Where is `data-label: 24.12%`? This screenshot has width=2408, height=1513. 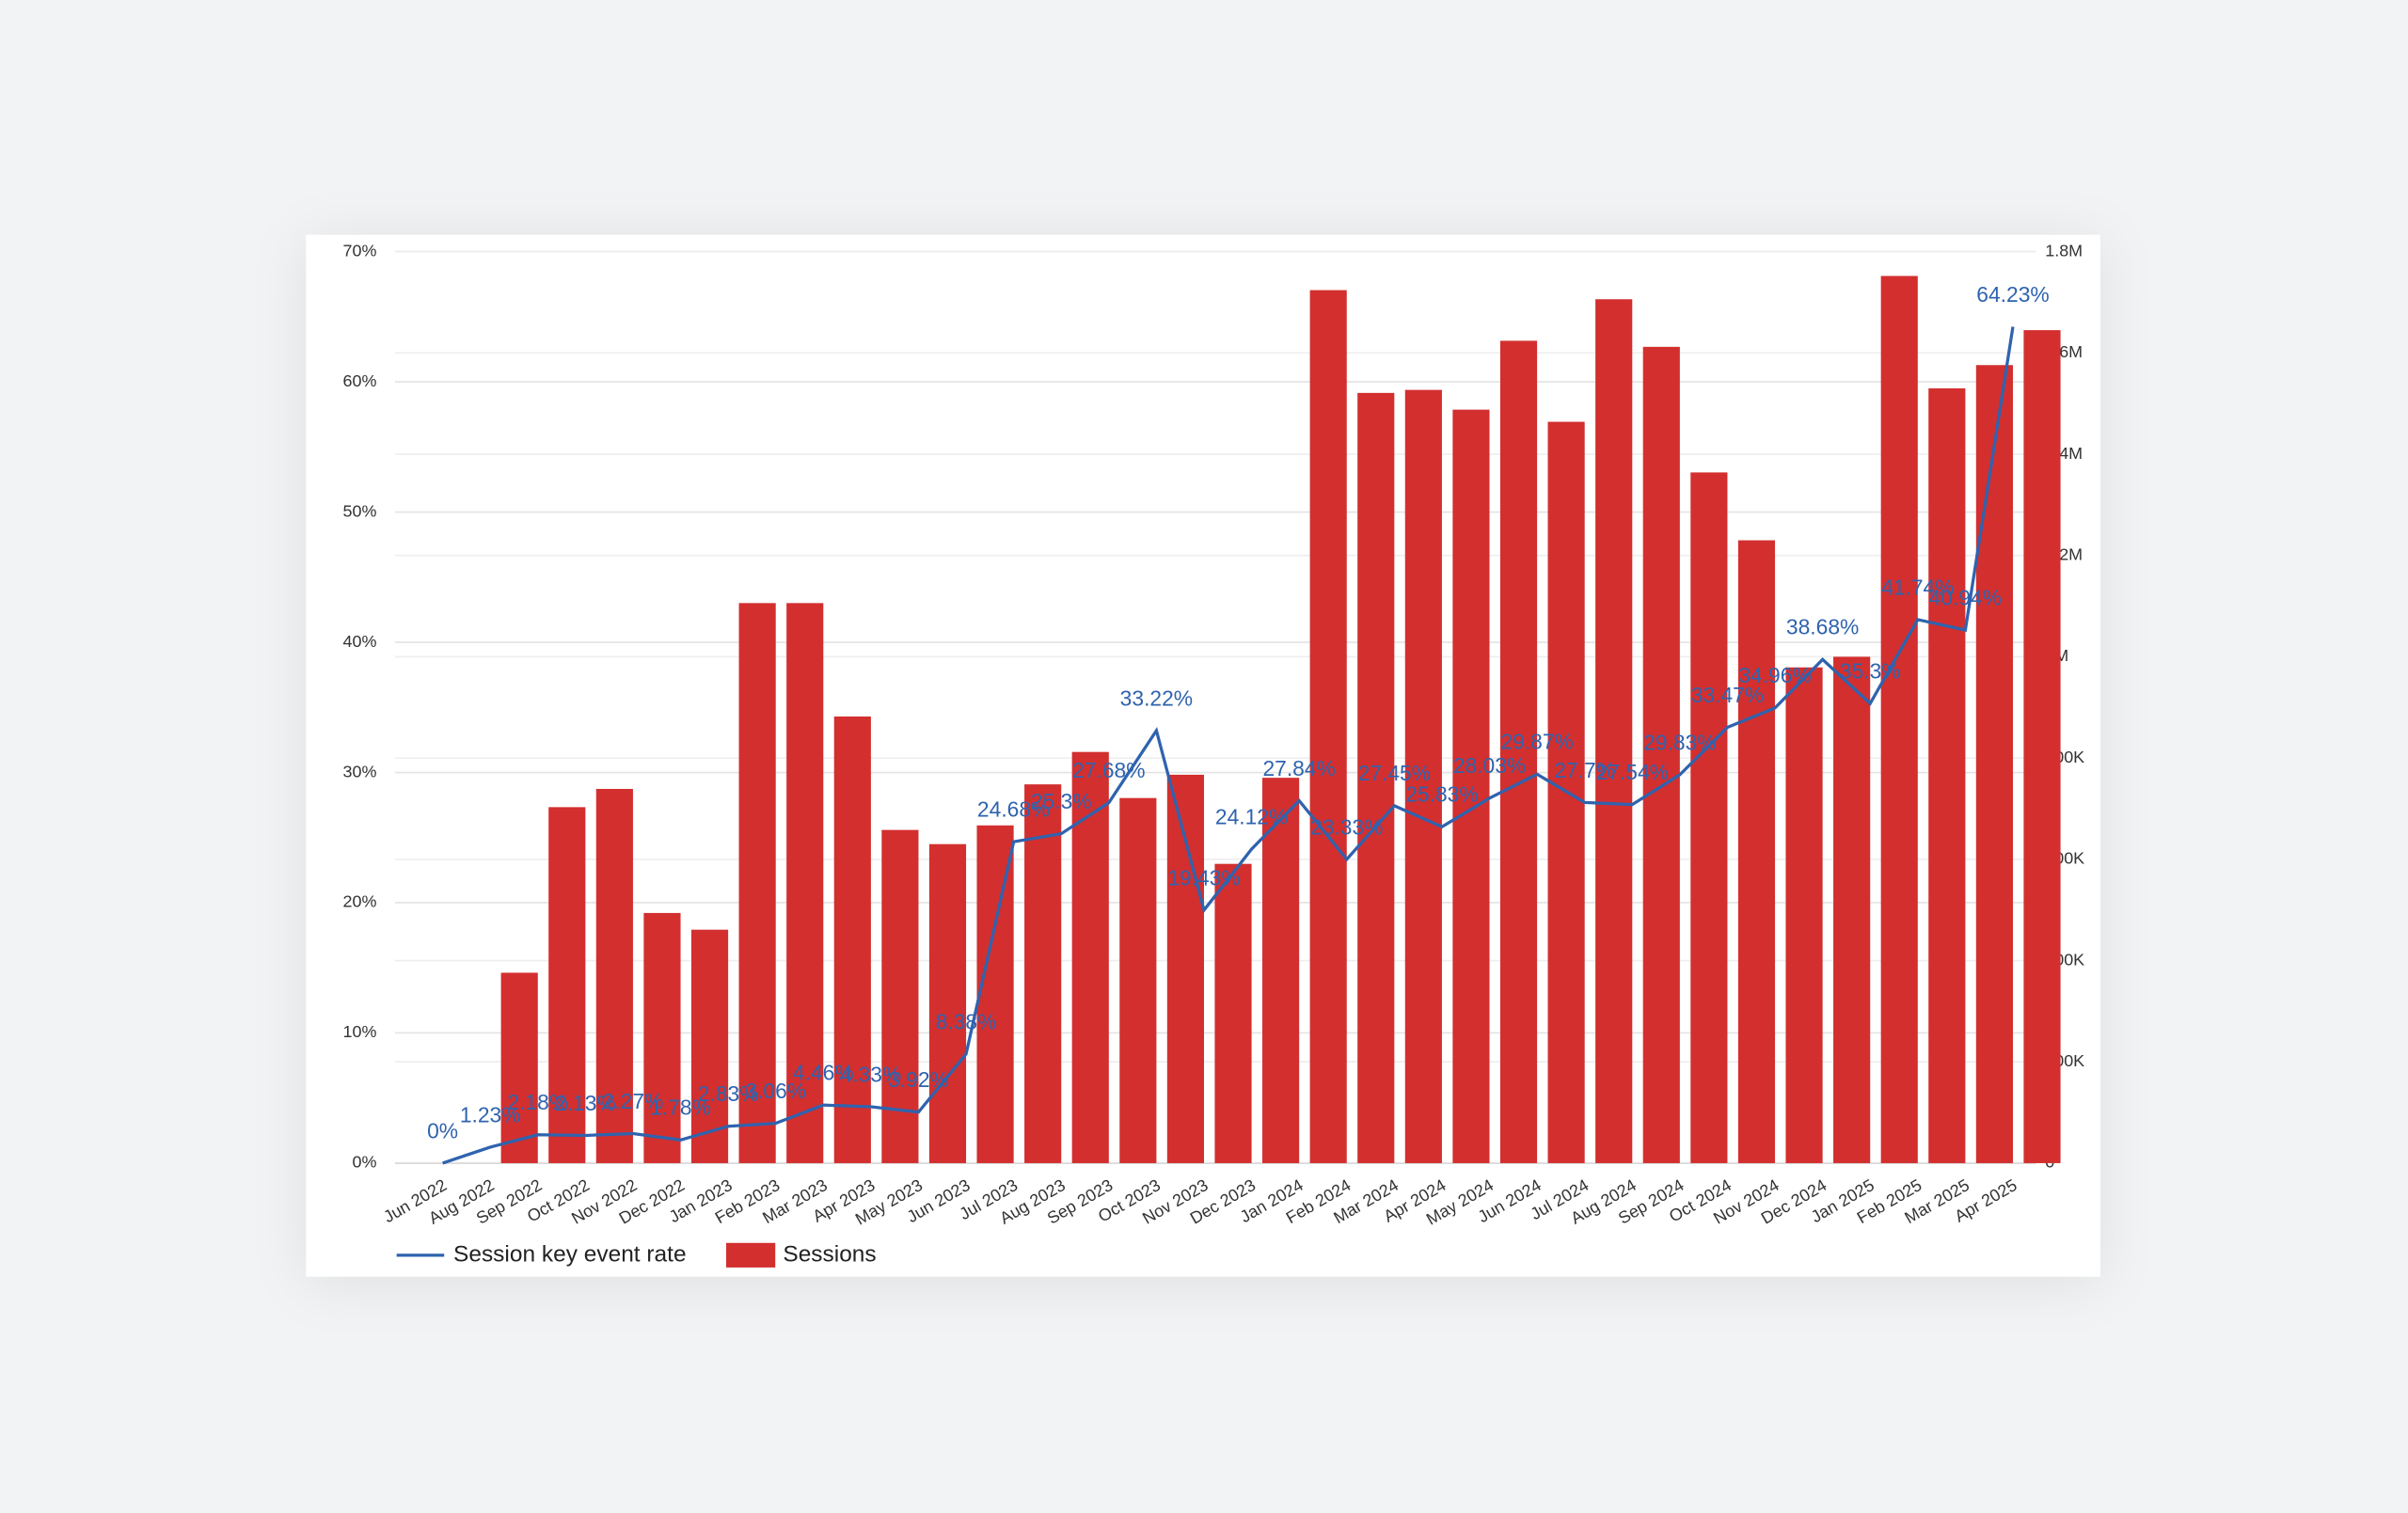 data-label: 24.12% is located at coordinates (1252, 816).